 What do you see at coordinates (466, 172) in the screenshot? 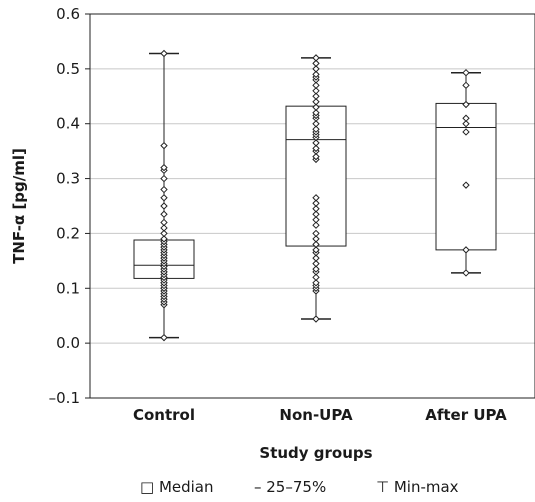
I see `box-after-upa` at bounding box center [466, 172].